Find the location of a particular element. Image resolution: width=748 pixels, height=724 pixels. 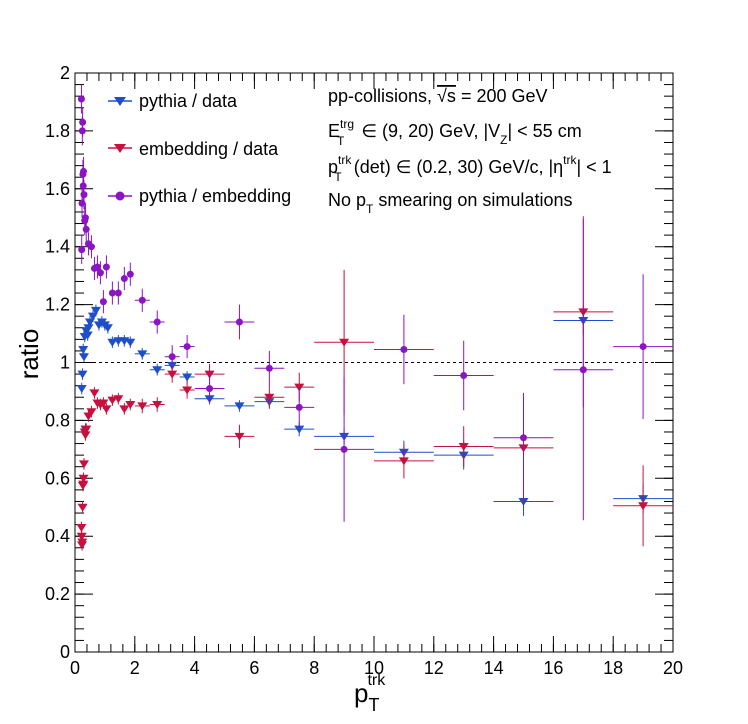

annotation-collisions: pp-collisions, √s = 200 GeV is located at coordinates (438, 96).